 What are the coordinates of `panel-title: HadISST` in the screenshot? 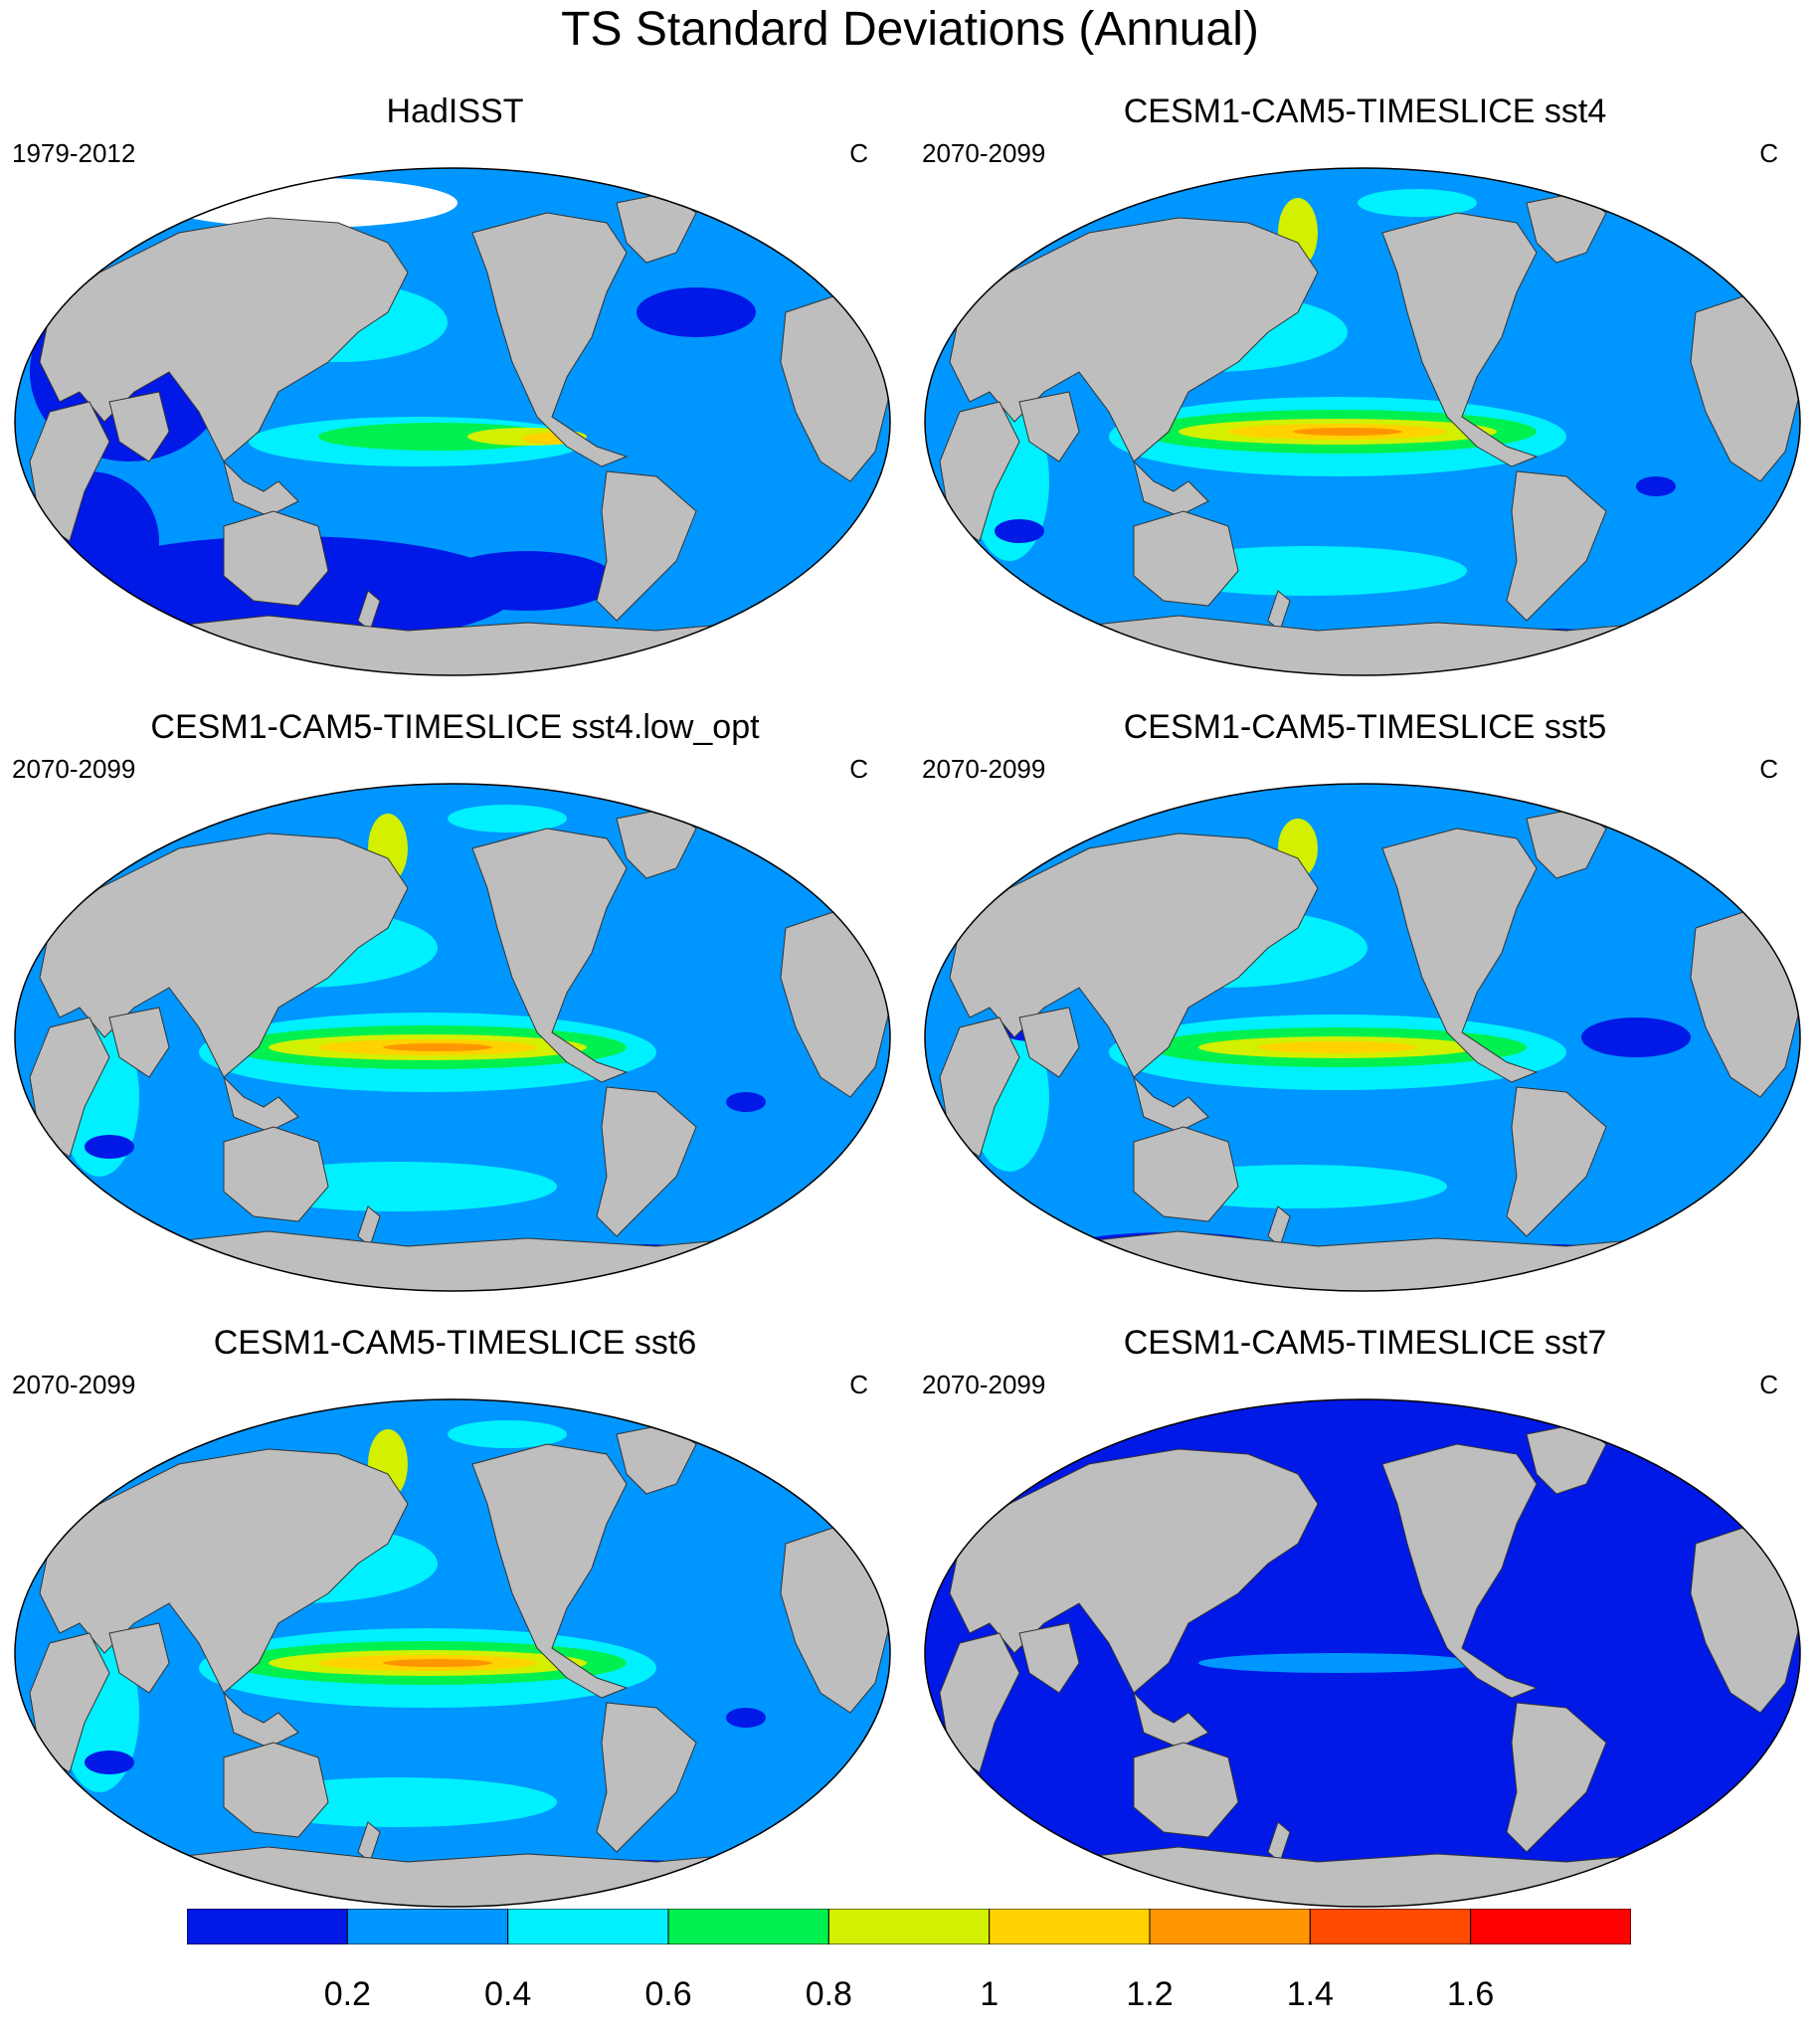 It's located at (455, 111).